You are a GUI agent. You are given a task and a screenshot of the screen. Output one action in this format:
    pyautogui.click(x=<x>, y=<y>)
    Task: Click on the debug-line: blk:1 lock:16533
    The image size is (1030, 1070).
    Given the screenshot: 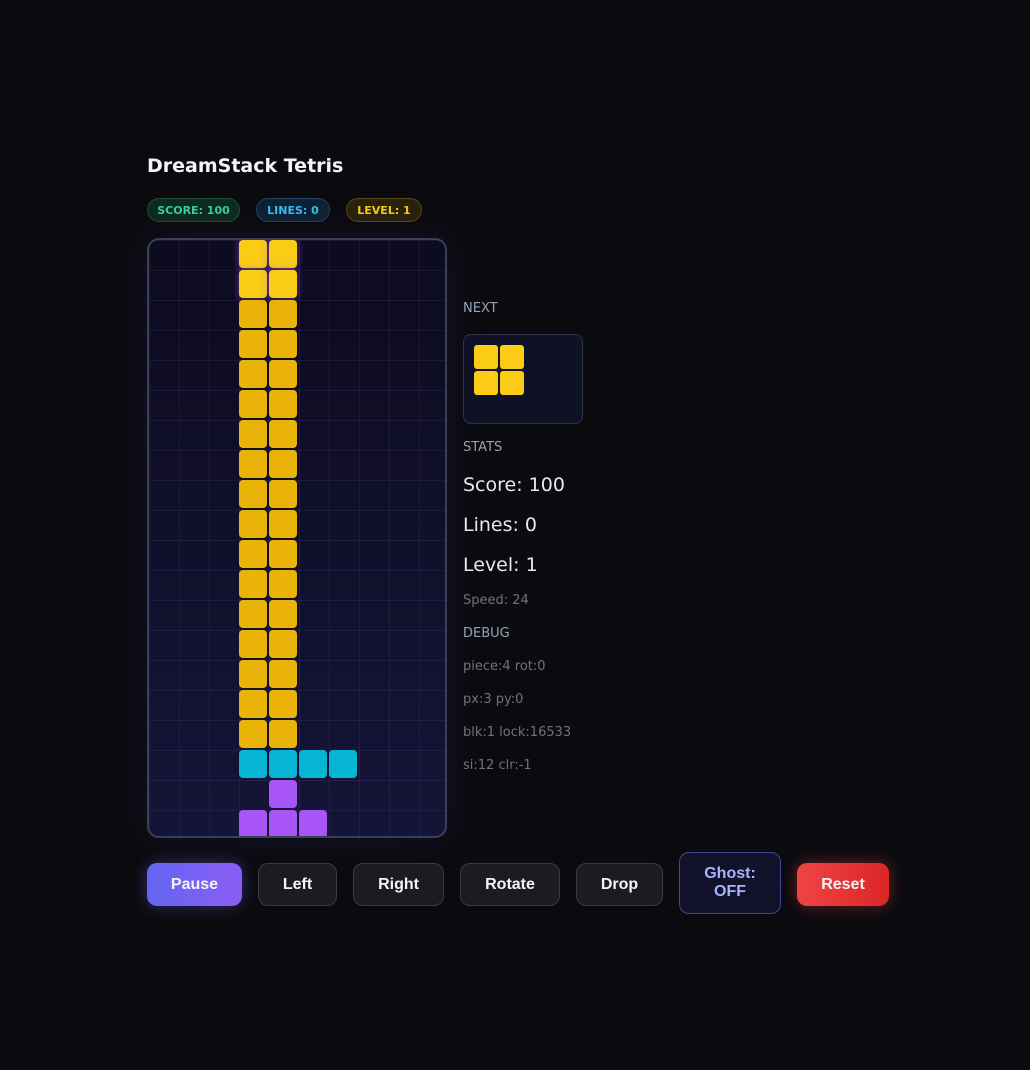 What is the action you would take?
    pyautogui.click(x=517, y=732)
    